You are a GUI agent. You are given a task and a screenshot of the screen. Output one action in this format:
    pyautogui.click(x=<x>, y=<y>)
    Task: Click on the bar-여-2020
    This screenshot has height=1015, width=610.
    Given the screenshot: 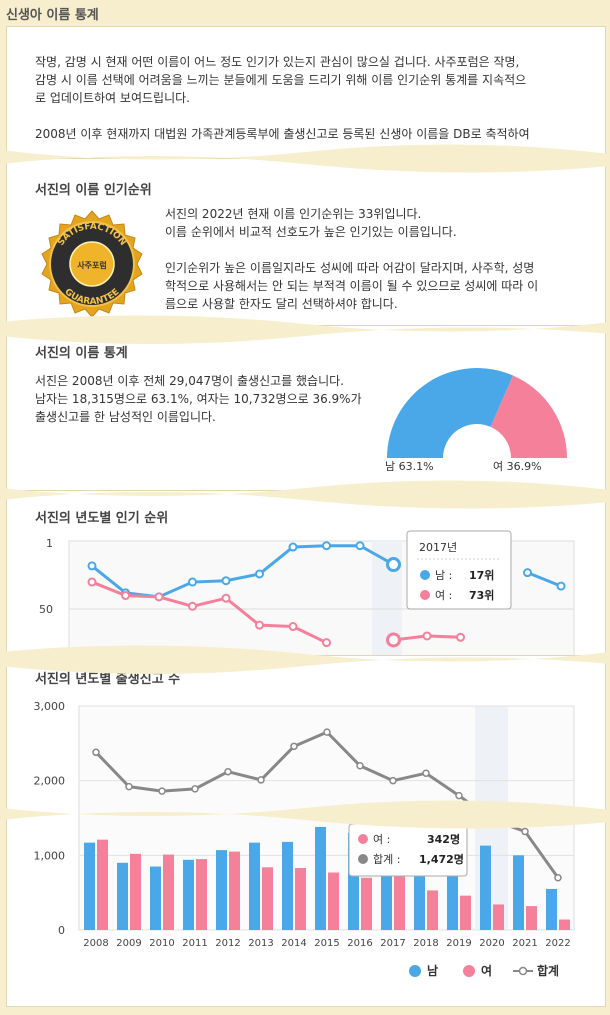 What is the action you would take?
    pyautogui.click(x=498, y=917)
    